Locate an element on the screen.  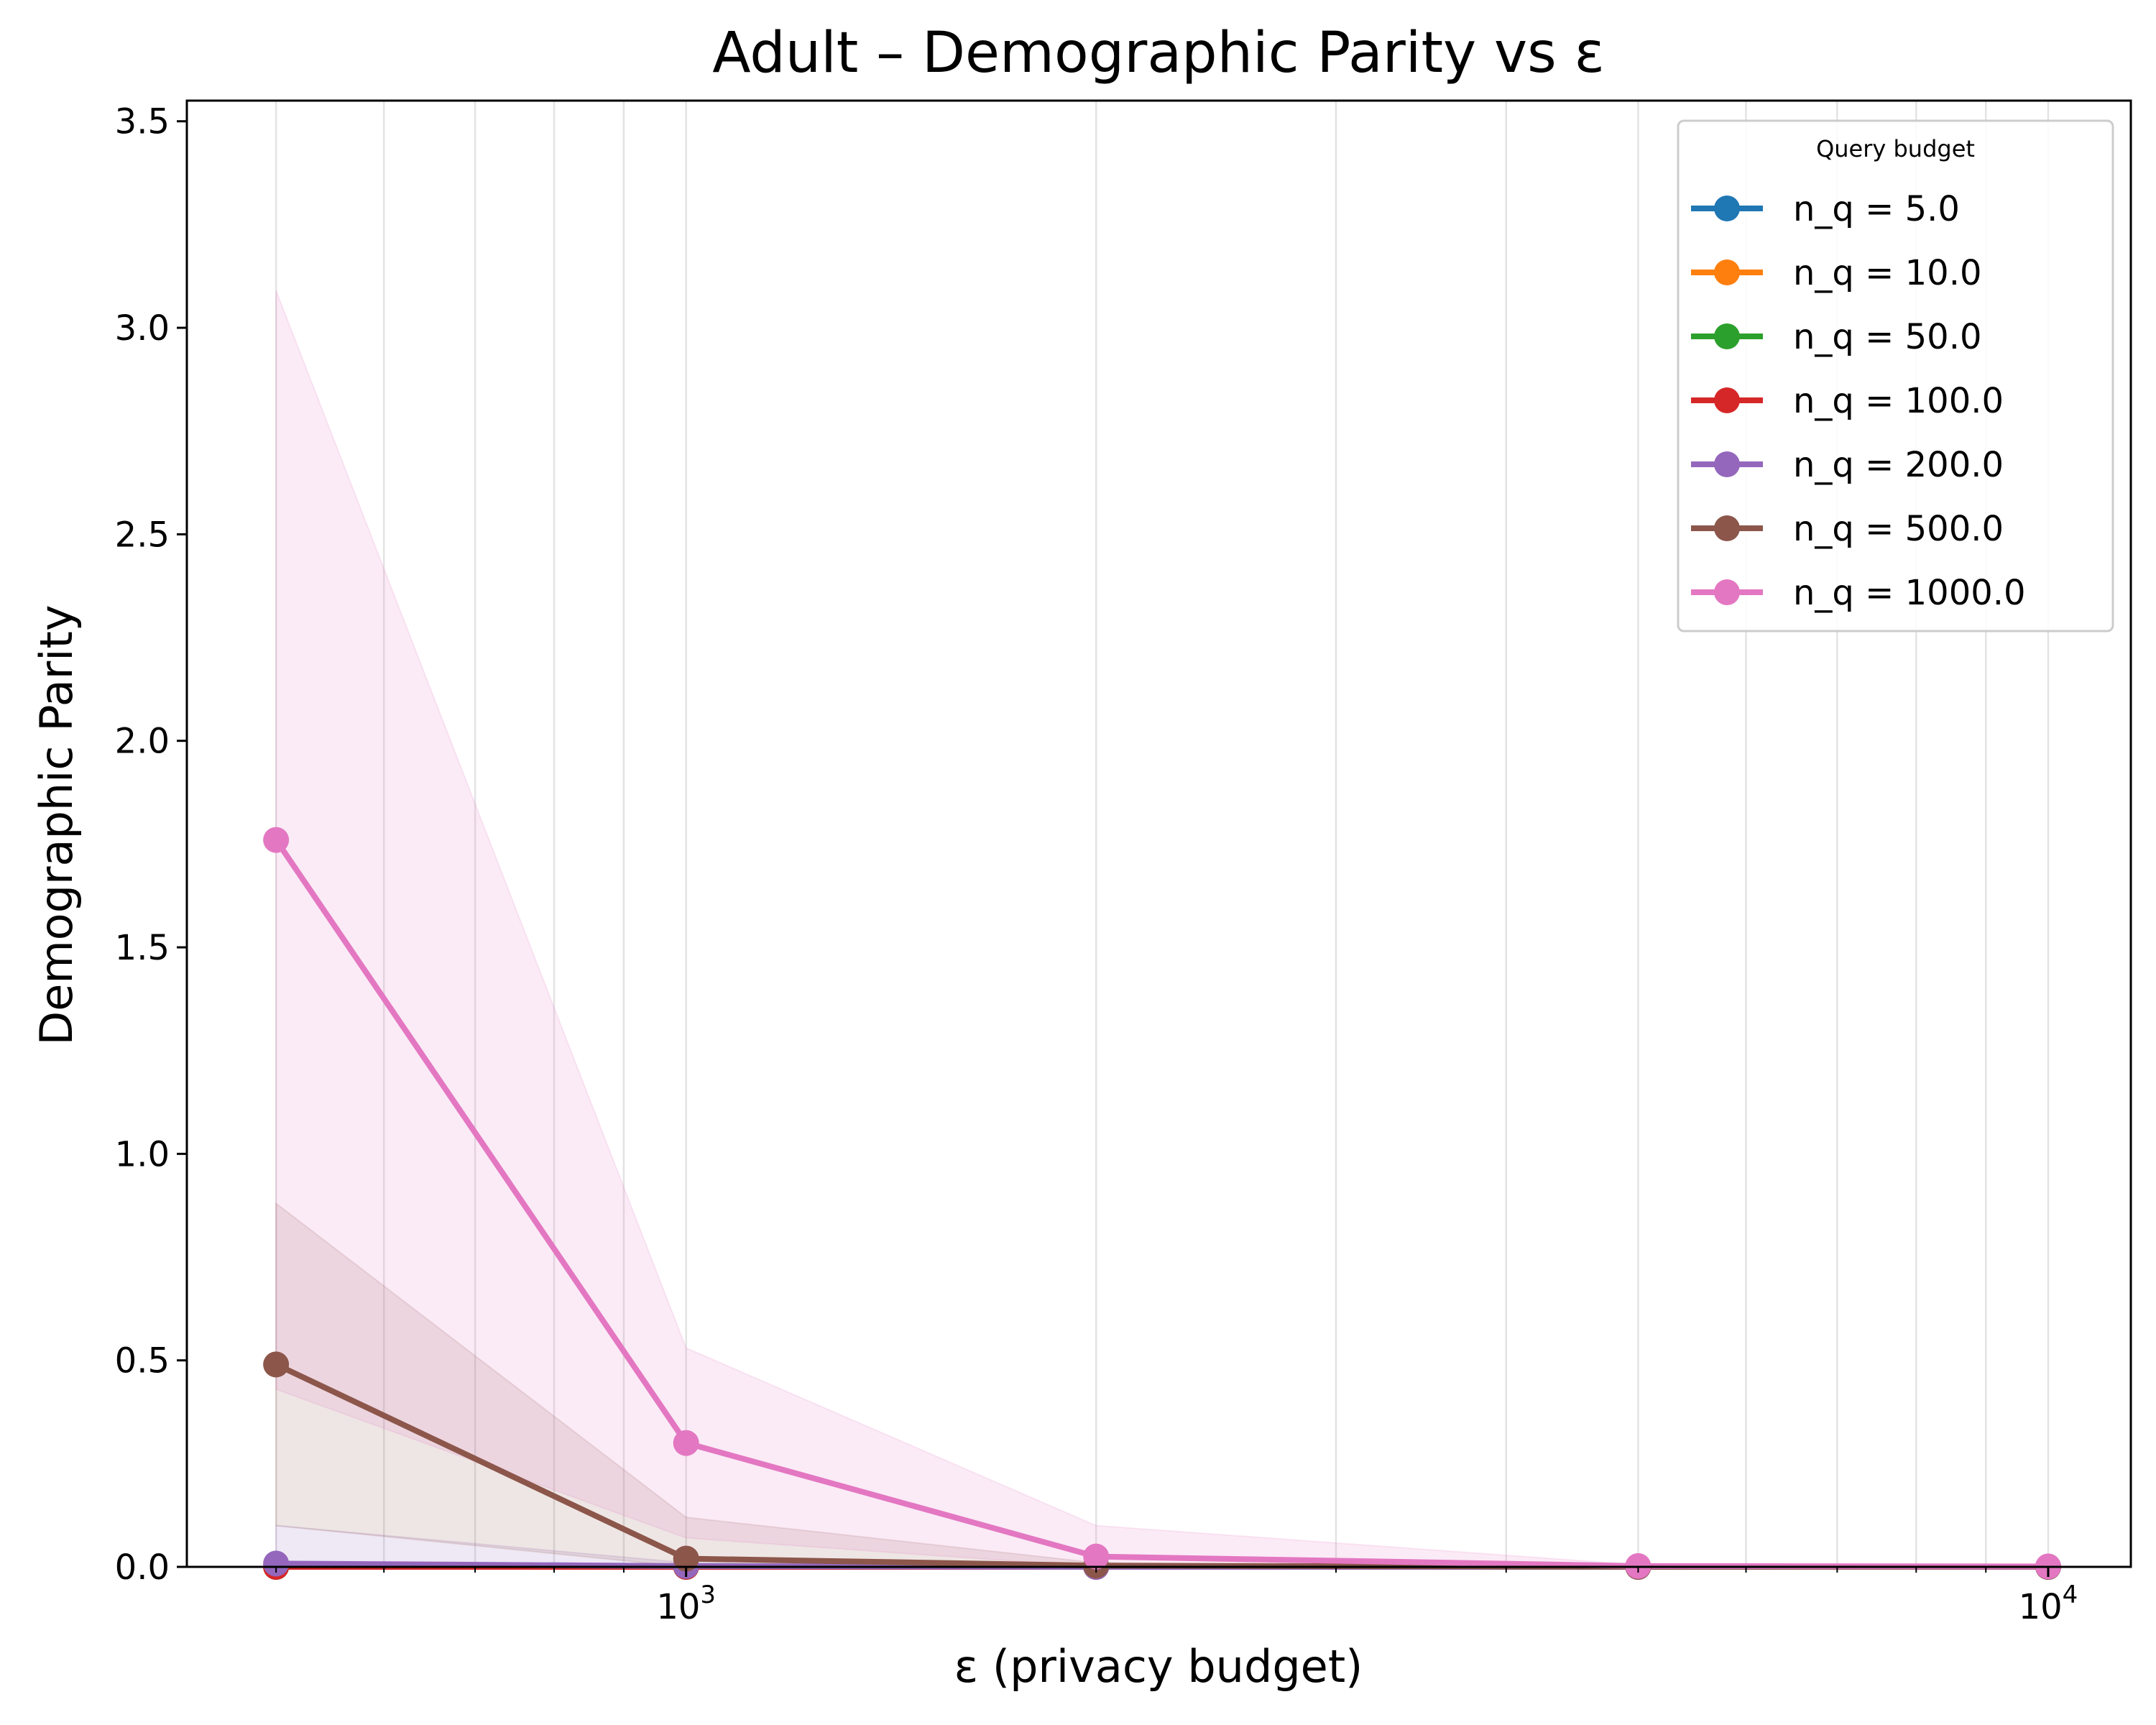
legend-title: Query budget is located at coordinates (1896, 148).